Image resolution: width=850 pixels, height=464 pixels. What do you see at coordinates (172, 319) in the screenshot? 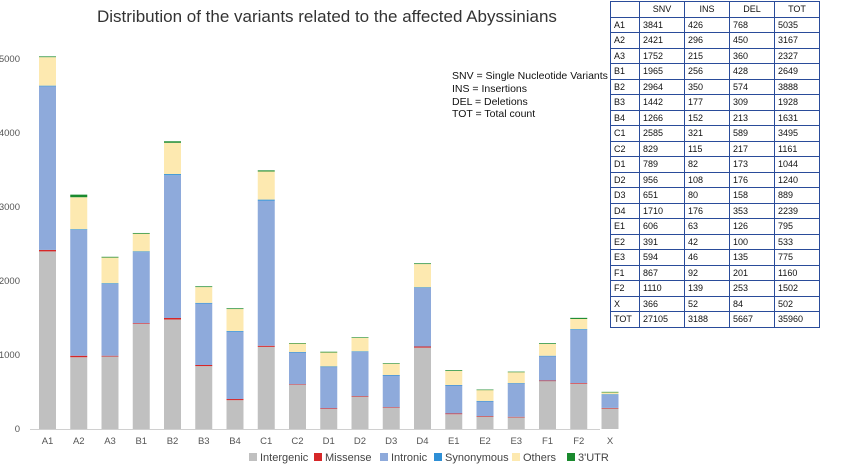
I see `bar-segment-B2-missense` at bounding box center [172, 319].